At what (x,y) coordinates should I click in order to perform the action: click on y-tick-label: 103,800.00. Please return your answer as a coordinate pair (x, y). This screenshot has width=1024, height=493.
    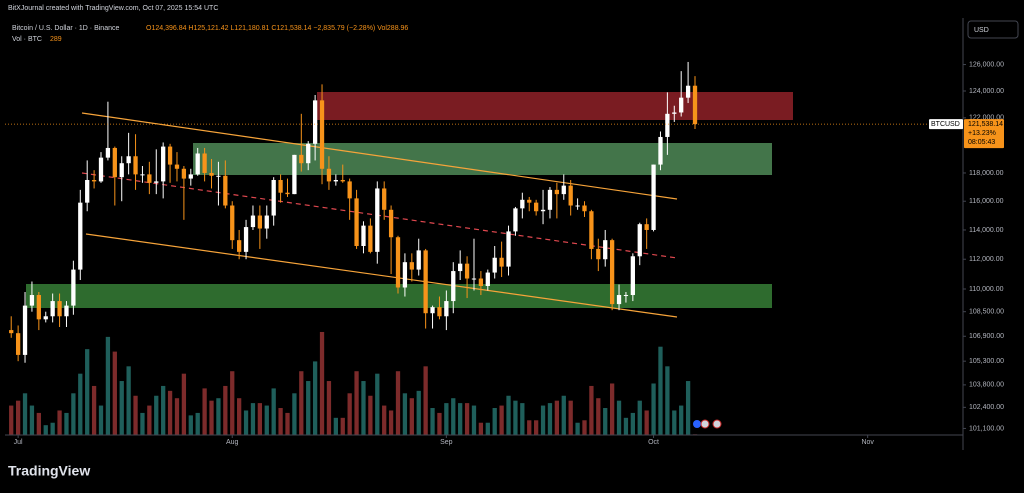
    Looking at the image, I should click on (986, 385).